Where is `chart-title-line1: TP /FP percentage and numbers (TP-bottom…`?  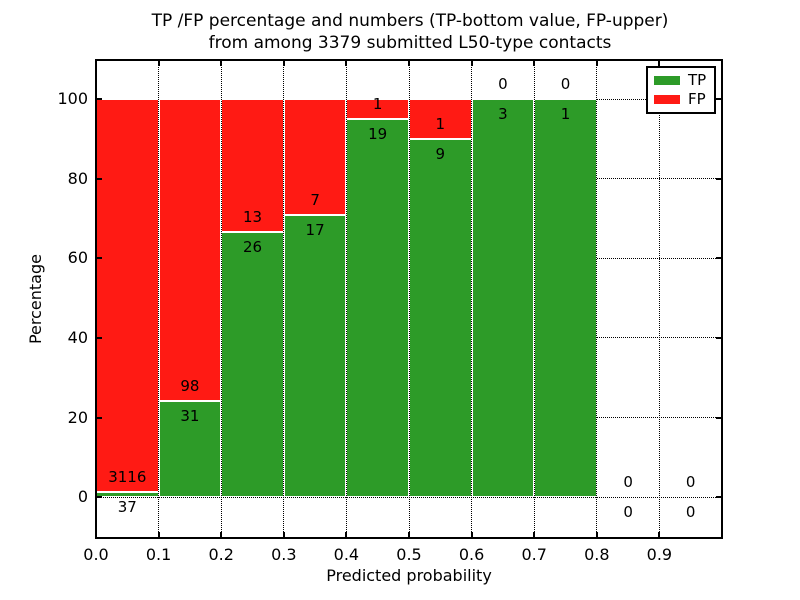 chart-title-line1: TP /FP percentage and numbers (TP-bottom… is located at coordinates (410, 21).